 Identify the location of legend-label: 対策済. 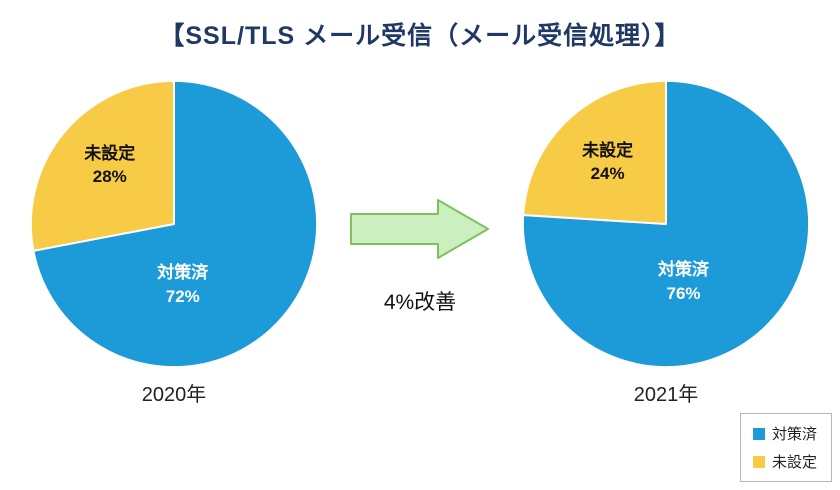
(794, 434).